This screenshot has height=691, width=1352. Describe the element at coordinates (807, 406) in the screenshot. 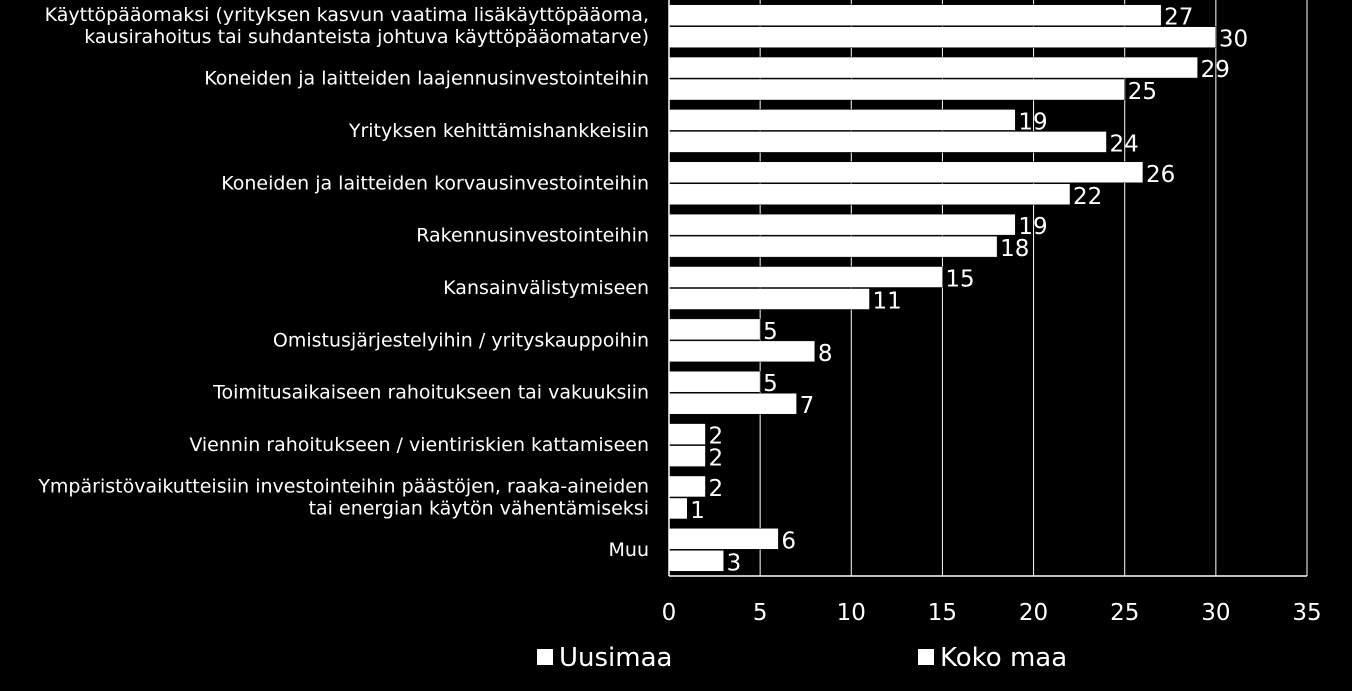

I see `data-label: 7` at that location.